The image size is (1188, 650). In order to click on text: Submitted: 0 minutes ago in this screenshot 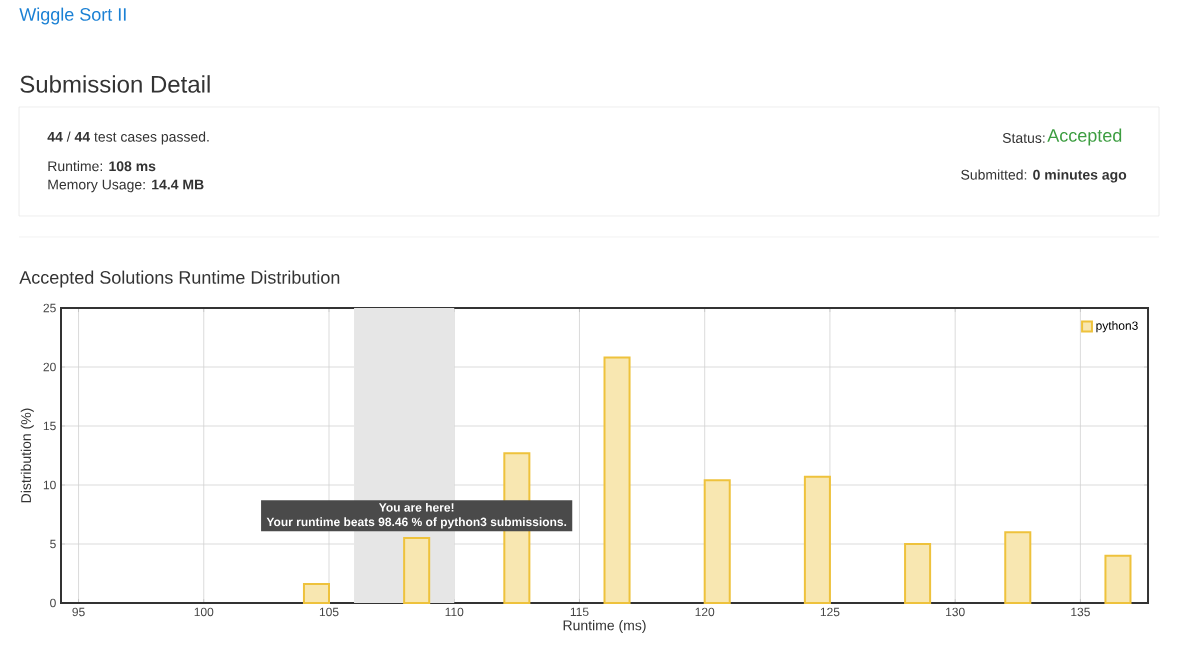, I will do `click(1044, 176)`.